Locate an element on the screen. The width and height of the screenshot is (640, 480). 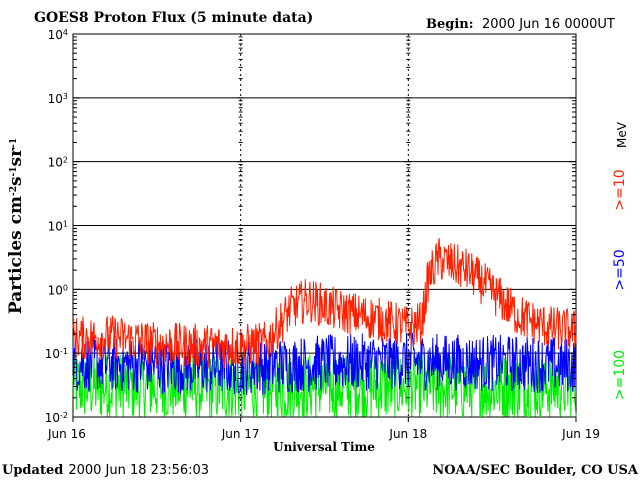
footer-updated-value: 2000 Jun 18 23:56:03 is located at coordinates (138, 470).